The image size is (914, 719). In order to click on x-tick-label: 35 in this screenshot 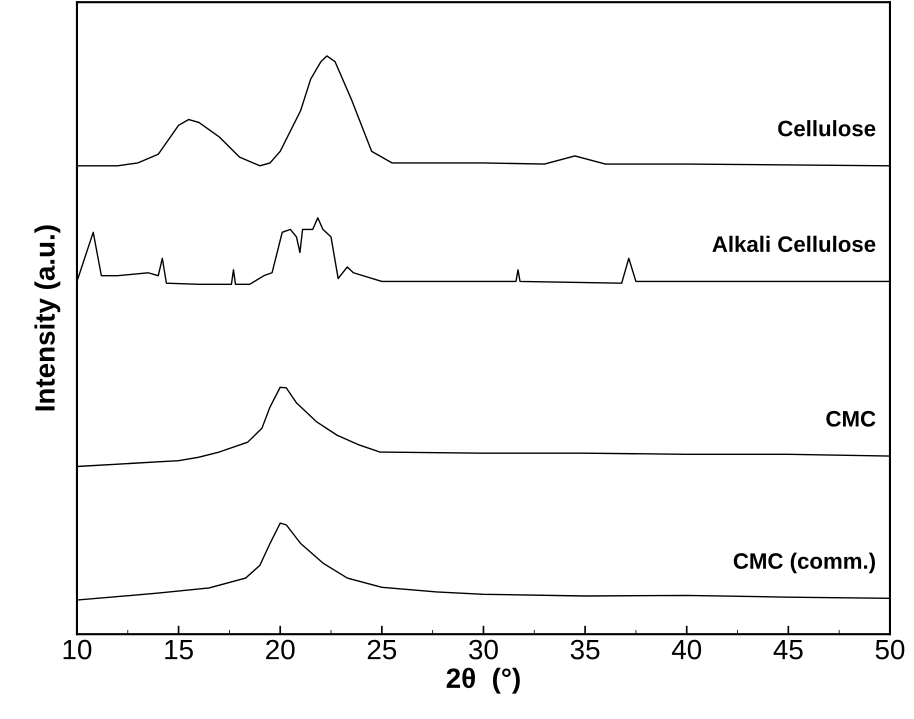, I will do `click(585, 650)`.